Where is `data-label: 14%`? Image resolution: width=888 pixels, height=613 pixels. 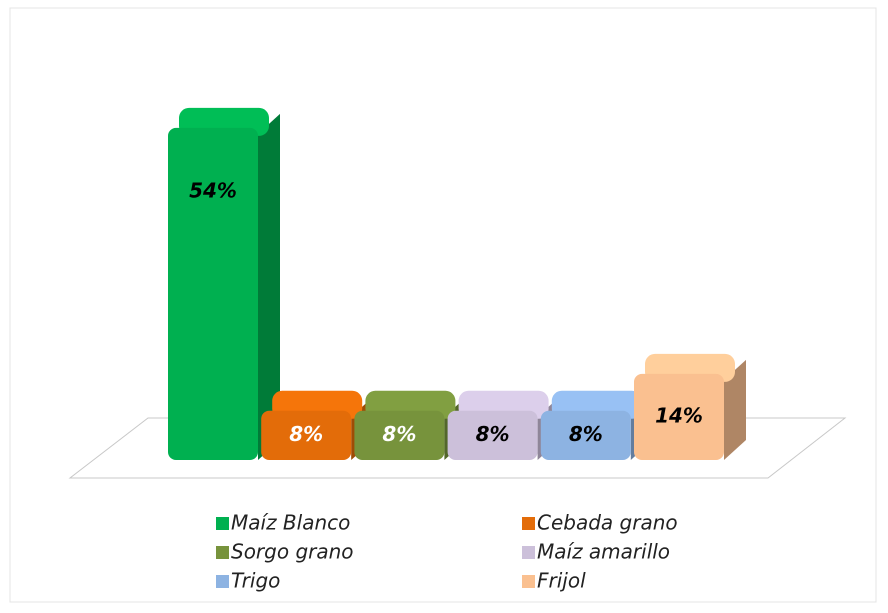 data-label: 14% is located at coordinates (679, 415).